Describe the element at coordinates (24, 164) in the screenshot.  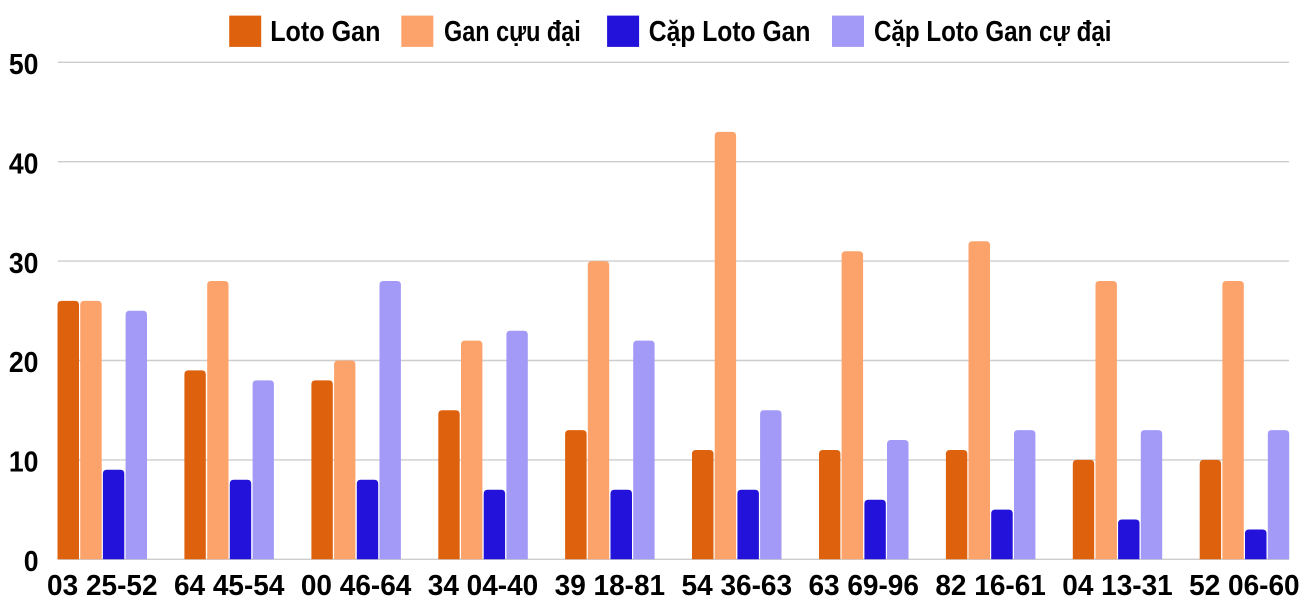
I see `svg-text: 40` at that location.